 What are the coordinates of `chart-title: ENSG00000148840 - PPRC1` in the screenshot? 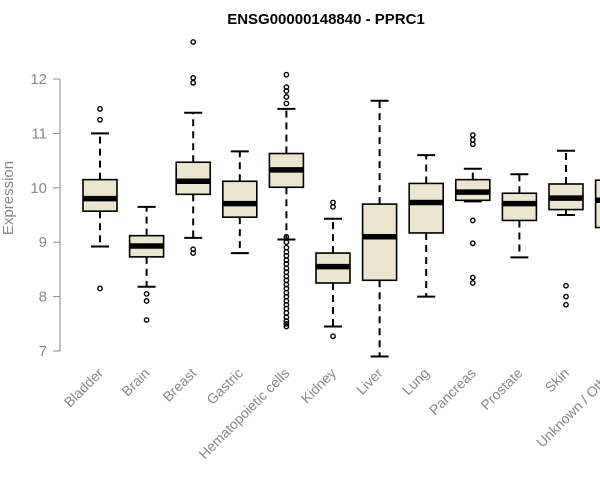 It's located at (326, 19).